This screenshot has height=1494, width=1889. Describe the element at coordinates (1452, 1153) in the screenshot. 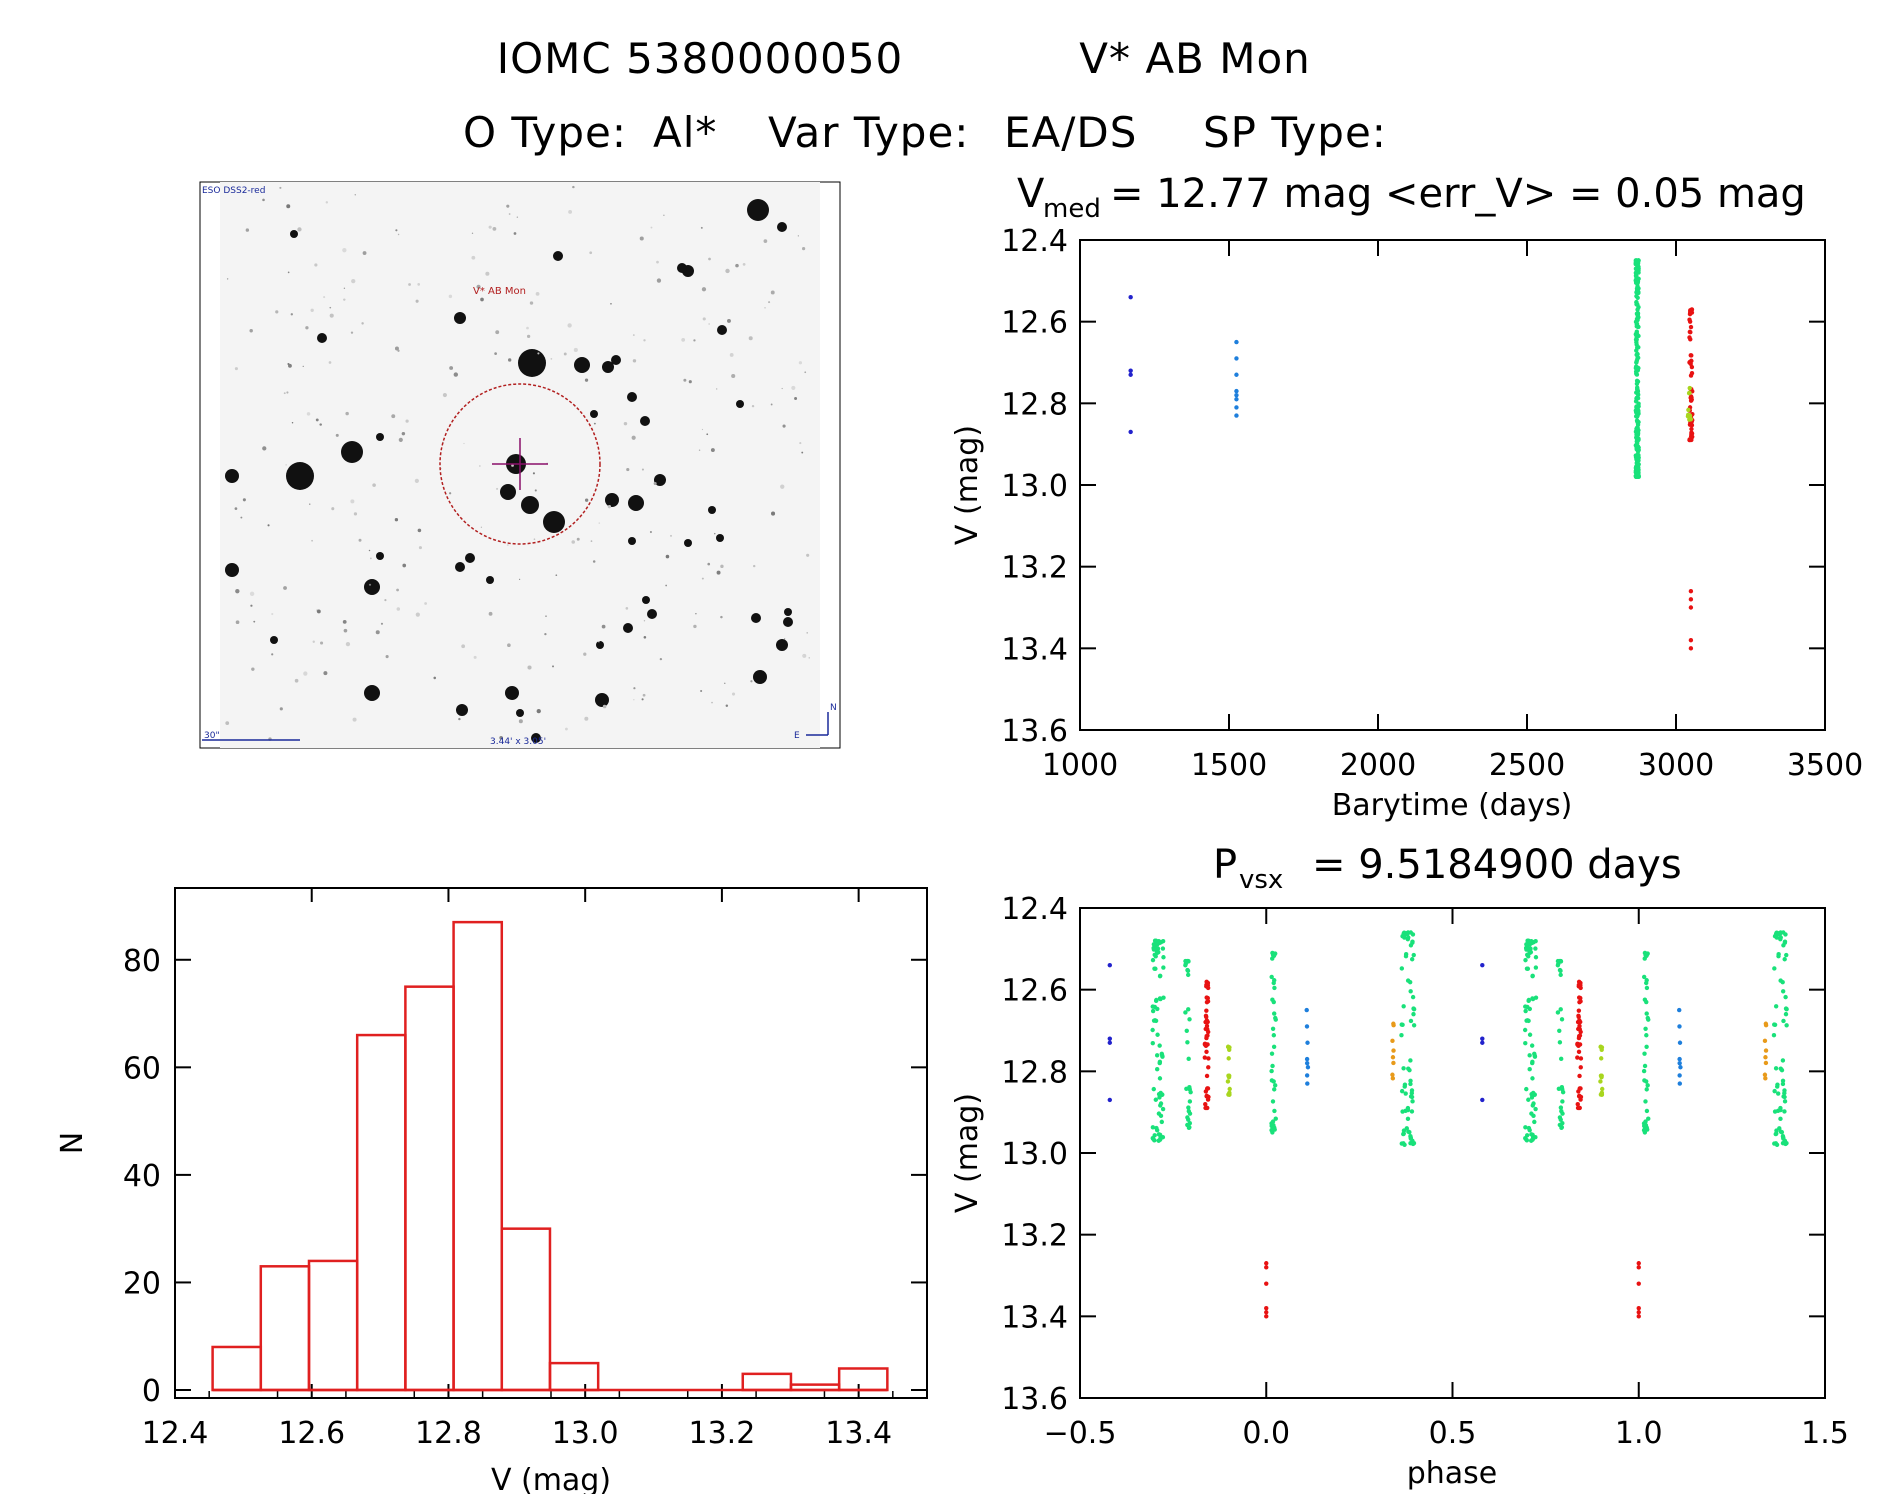

I see `ph-axes-frame` at that location.